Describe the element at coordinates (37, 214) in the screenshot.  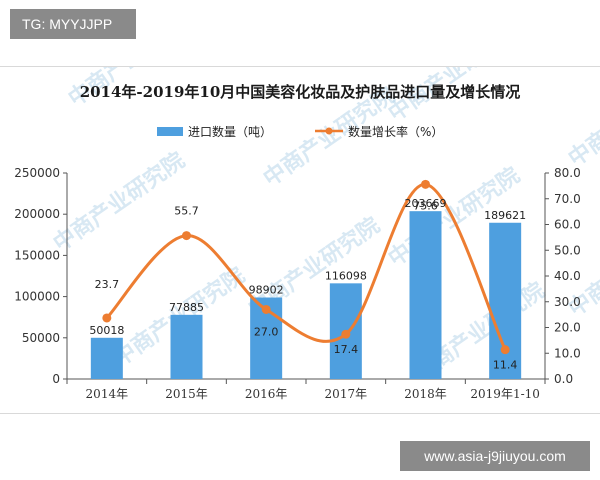
I see `y-left-tick-label: 200000` at that location.